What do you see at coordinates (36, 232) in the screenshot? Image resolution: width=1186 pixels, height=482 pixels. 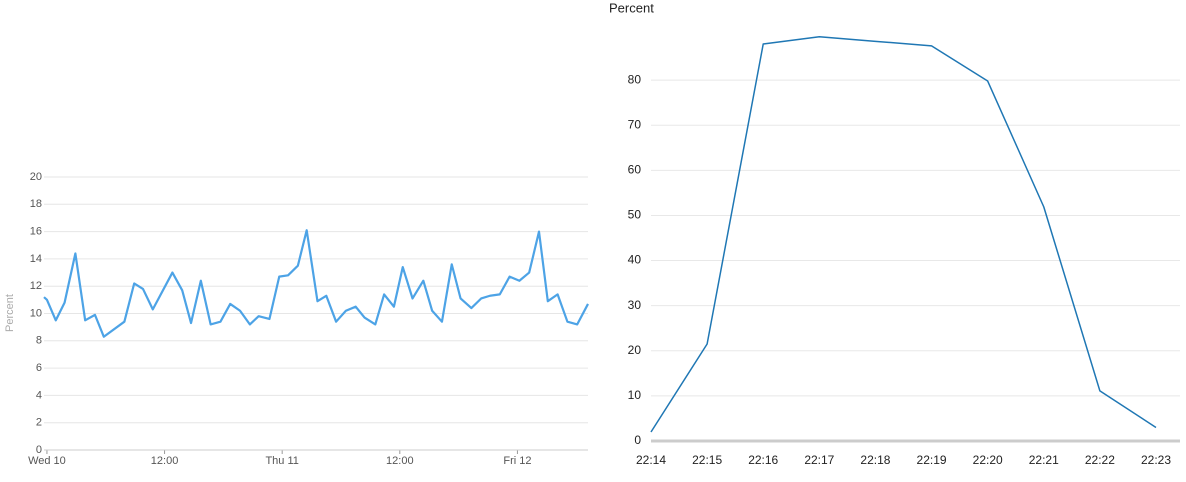 I see `y-tick-label: 16` at bounding box center [36, 232].